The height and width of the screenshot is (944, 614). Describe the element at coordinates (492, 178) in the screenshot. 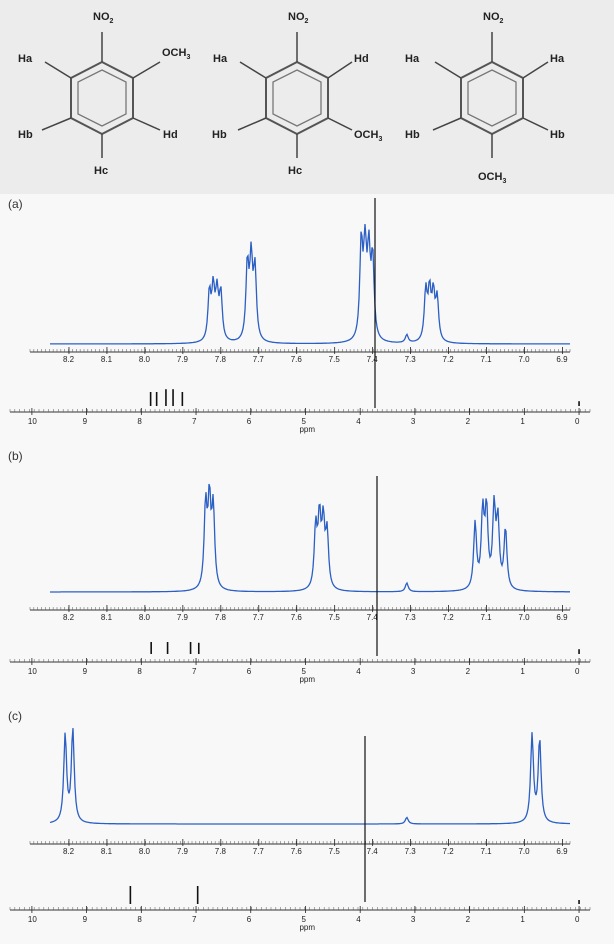

I see `s3-bottom-label: OCH3` at that location.